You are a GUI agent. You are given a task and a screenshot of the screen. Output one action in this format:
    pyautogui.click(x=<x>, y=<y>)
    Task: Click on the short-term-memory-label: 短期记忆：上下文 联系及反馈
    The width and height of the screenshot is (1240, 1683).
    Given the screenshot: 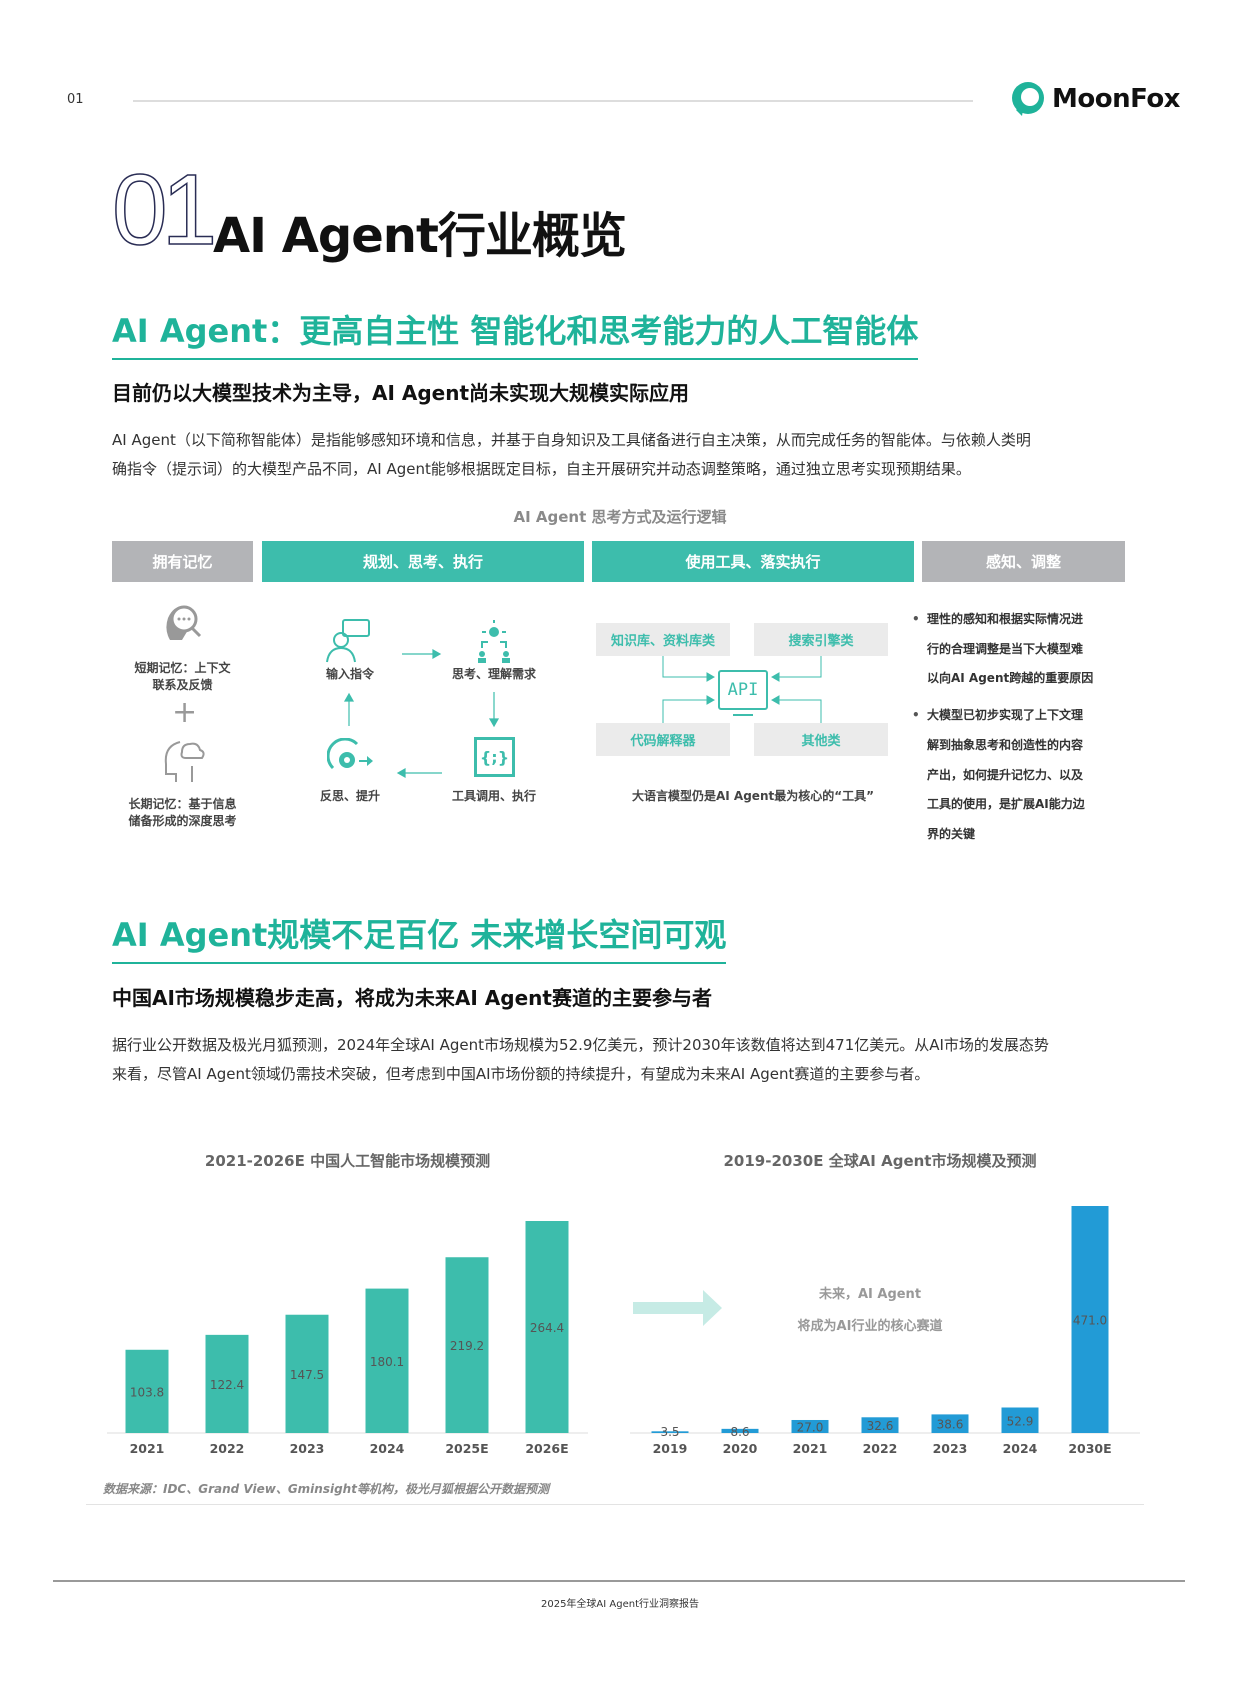 What is the action you would take?
    pyautogui.click(x=182, y=676)
    